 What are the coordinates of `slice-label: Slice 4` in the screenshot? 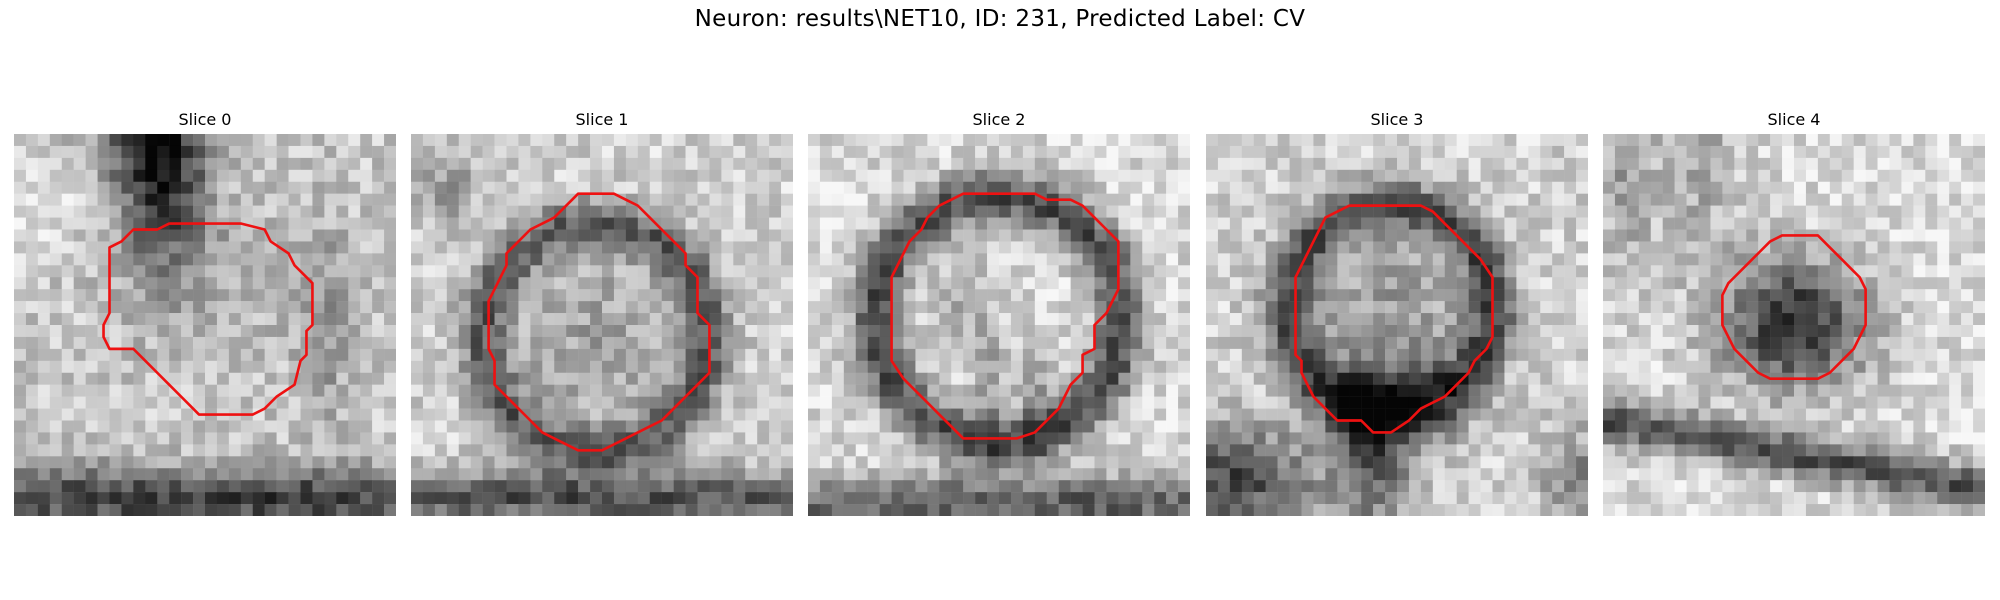 It's located at (1794, 119).